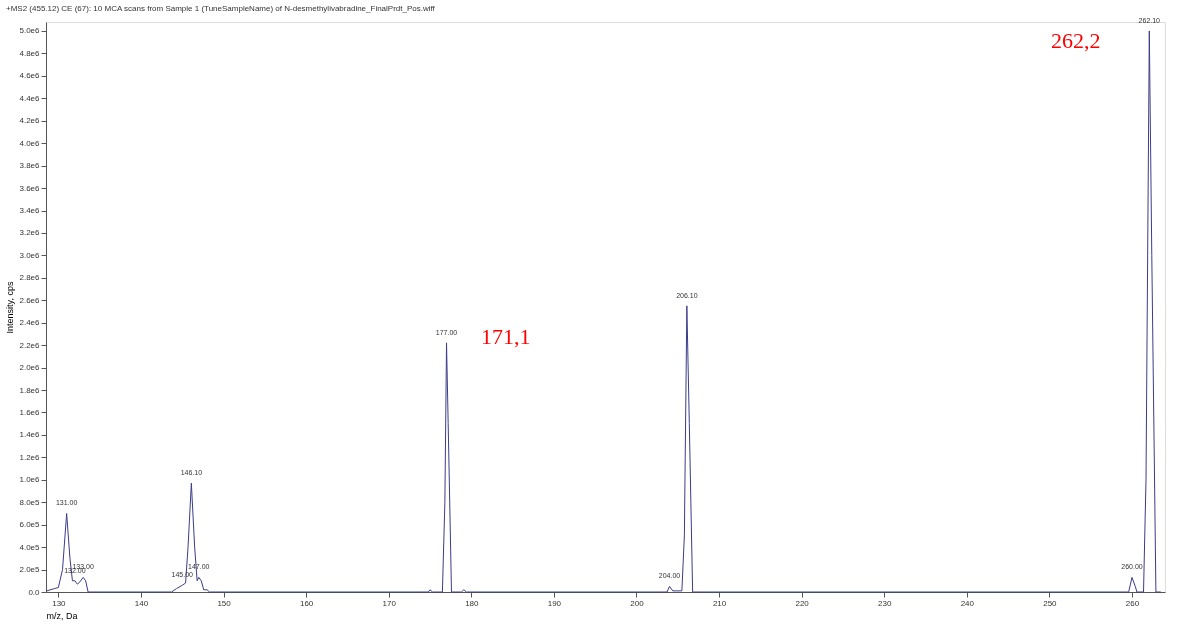 This screenshot has width=1177, height=632. What do you see at coordinates (224, 603) in the screenshot?
I see `x-tick-label: 150` at bounding box center [224, 603].